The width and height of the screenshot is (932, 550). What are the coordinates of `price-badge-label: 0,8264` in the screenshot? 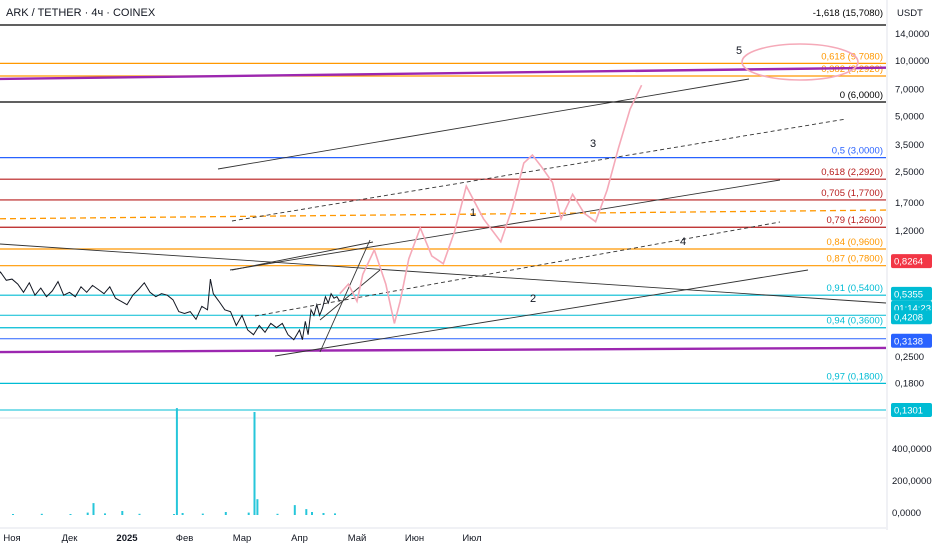 It's located at (908, 262).